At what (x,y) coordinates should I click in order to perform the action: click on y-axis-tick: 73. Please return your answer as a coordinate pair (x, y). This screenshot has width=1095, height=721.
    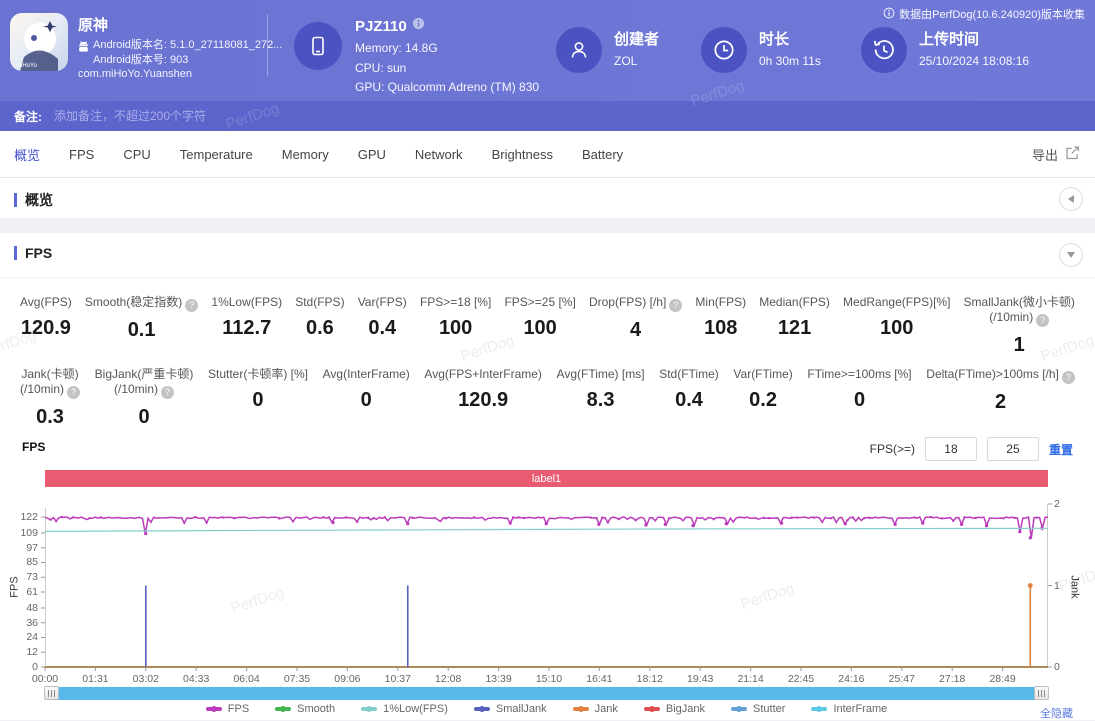
    Looking at the image, I should click on (32, 577).